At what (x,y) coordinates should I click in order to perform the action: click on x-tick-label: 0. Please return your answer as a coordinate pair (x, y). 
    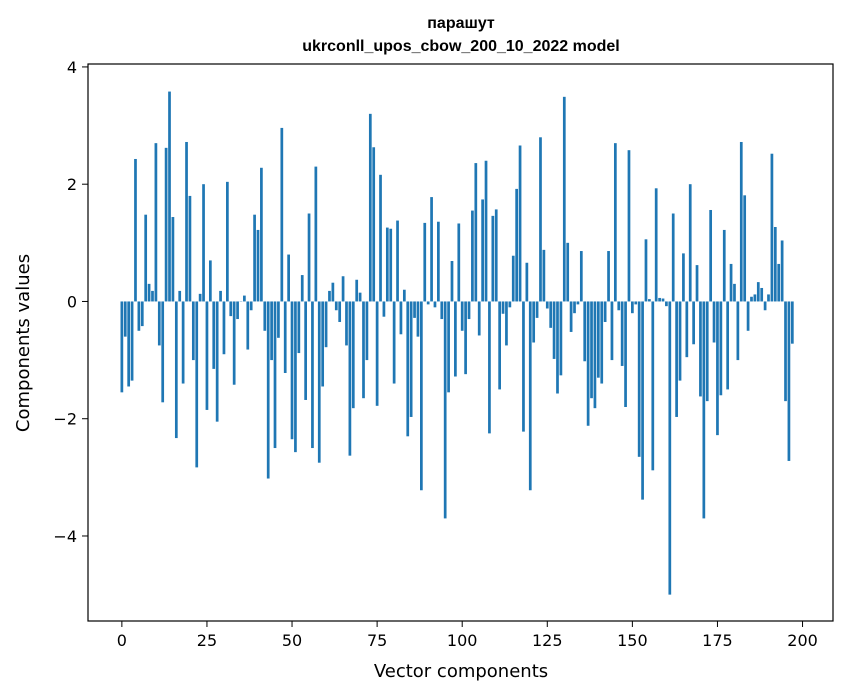
    Looking at the image, I should click on (122, 640).